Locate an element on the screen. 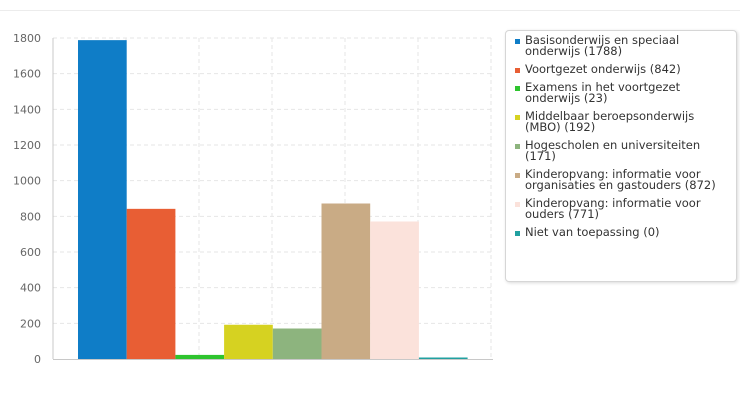 The width and height of the screenshot is (740, 405). y-tick-label: 1600 is located at coordinates (27, 74).